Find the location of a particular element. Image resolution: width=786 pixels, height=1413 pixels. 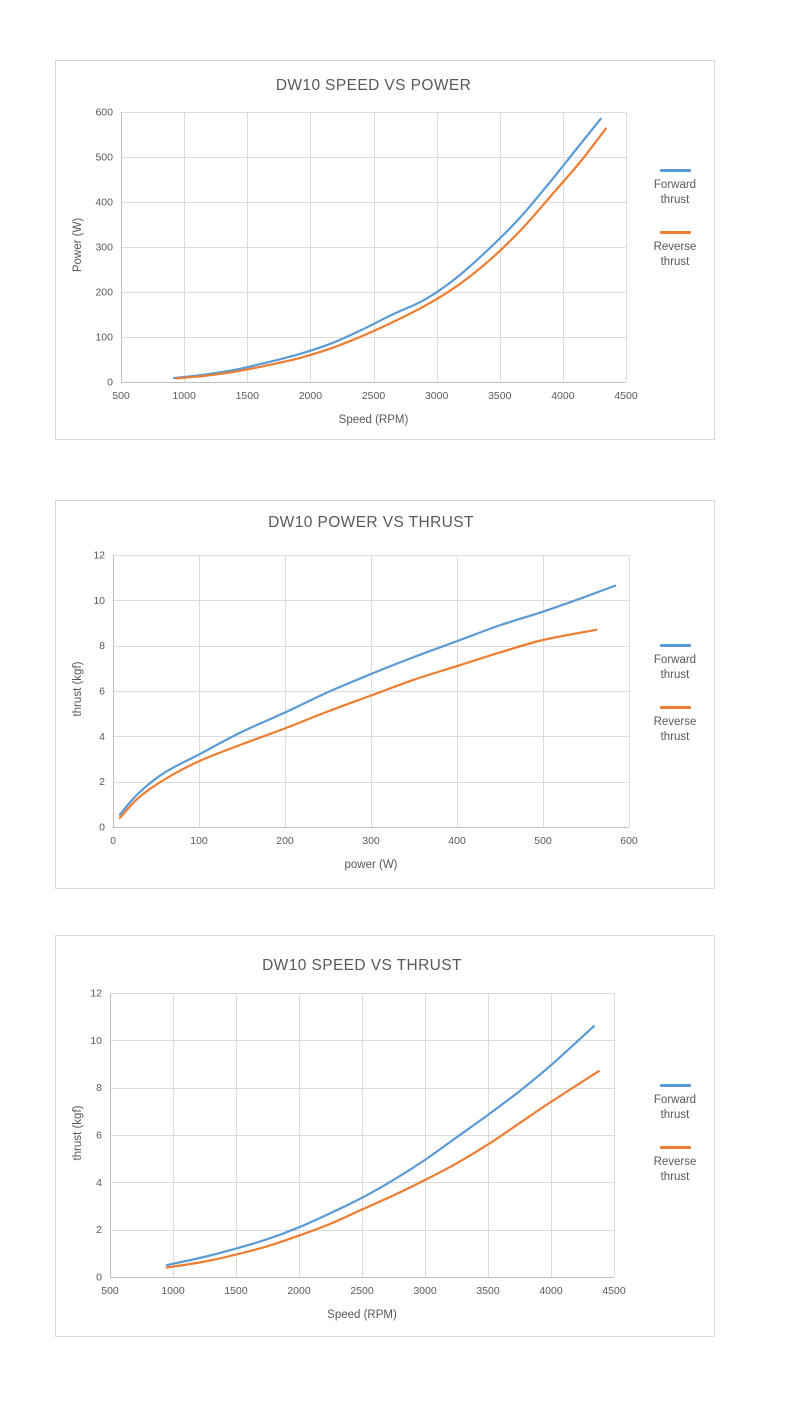

y-tick-label: 400 is located at coordinates (104, 203).